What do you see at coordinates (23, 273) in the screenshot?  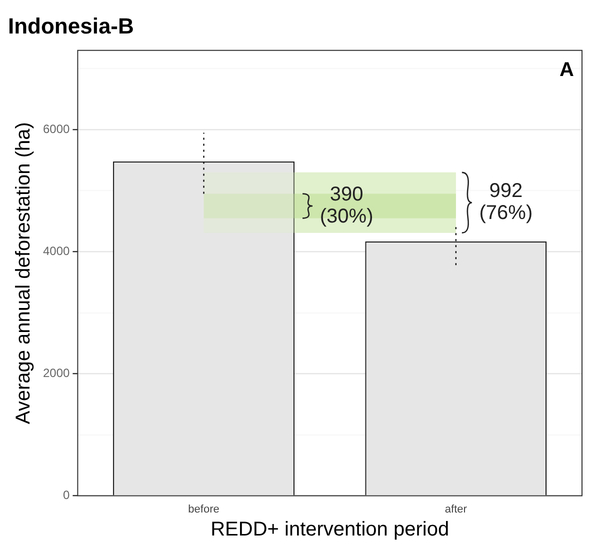 I see `y-axis-title: Average annual deforestation (ha)` at bounding box center [23, 273].